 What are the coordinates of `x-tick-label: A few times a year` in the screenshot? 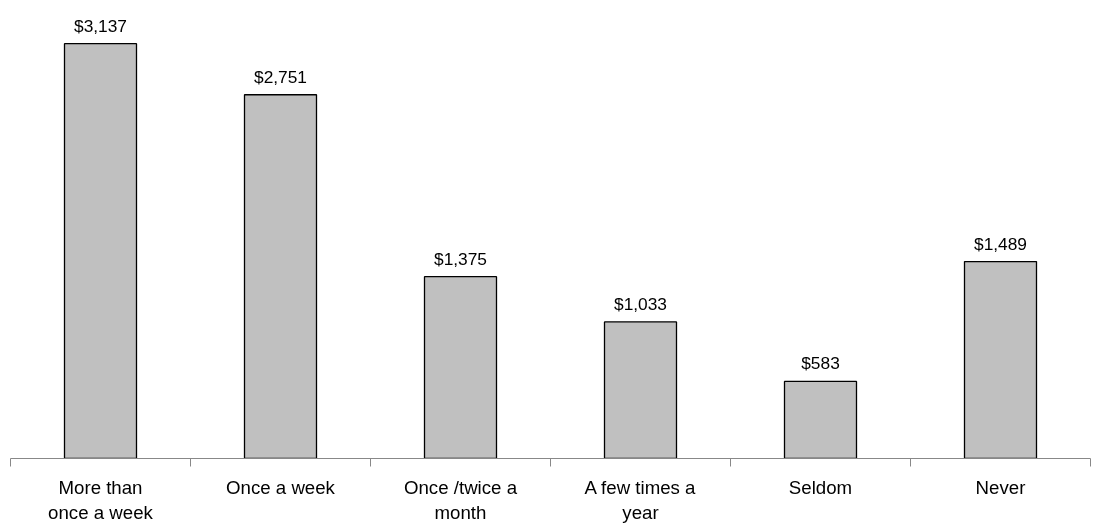 It's located at (640, 499).